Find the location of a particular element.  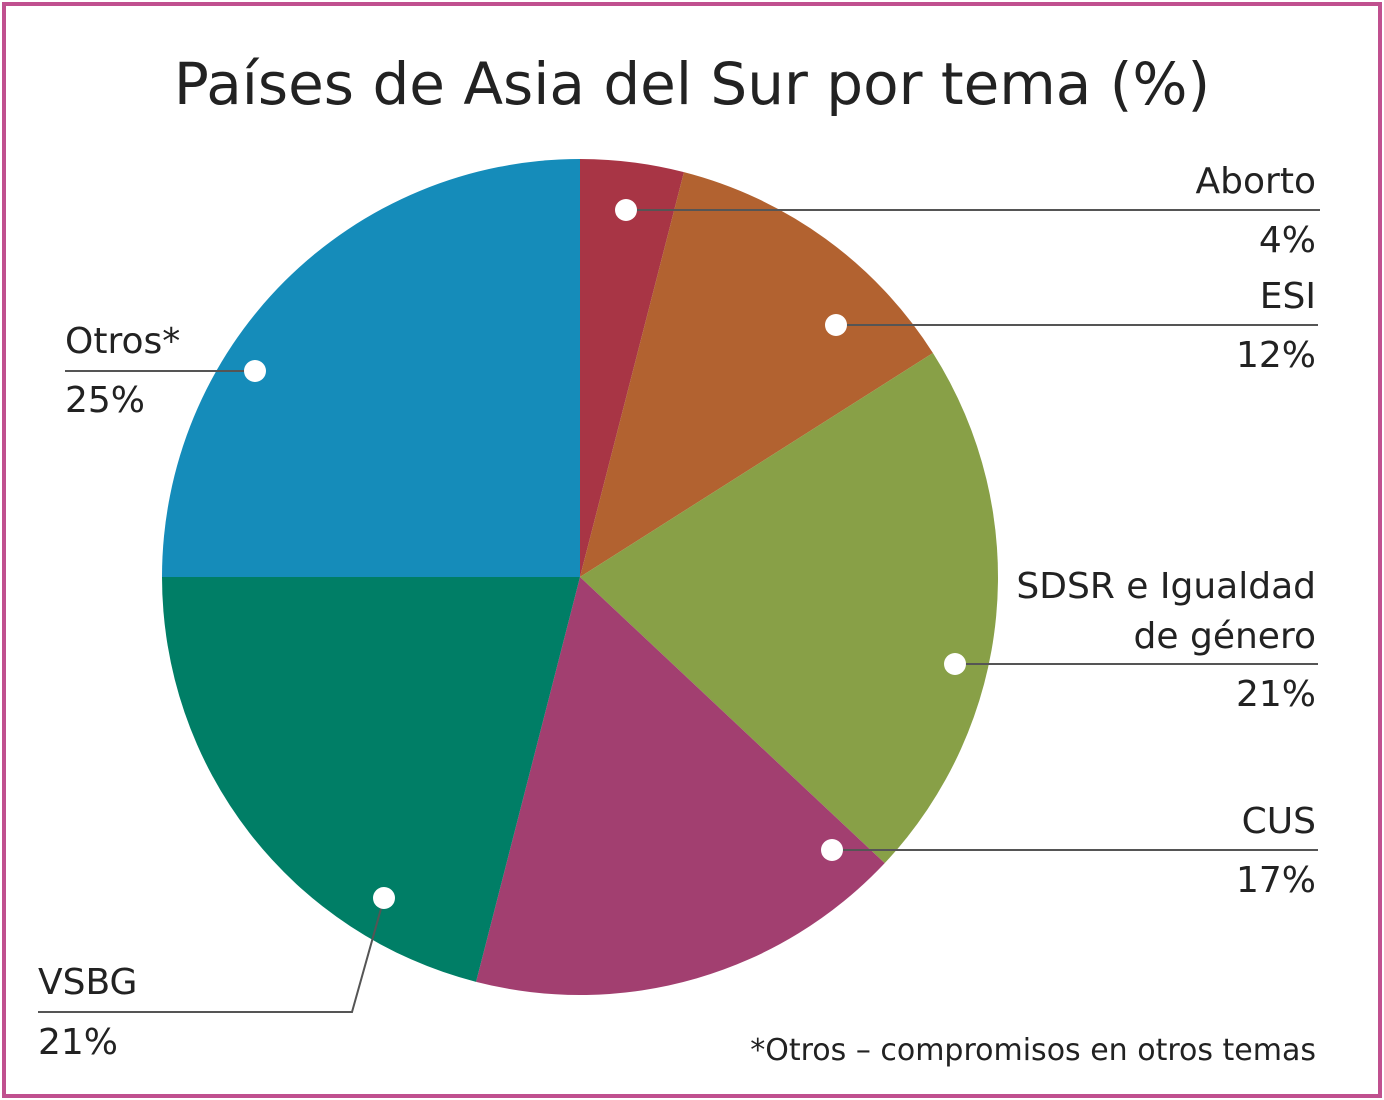

chart-title: Países de Asia del Sur por tema (%) is located at coordinates (692, 84).